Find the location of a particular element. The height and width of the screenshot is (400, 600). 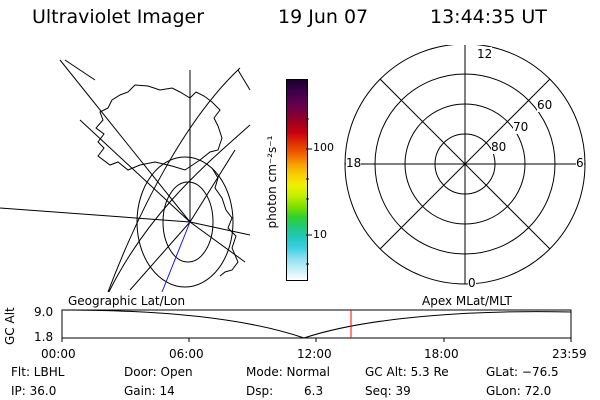

lat-ellipse-inner is located at coordinates (188, 222).